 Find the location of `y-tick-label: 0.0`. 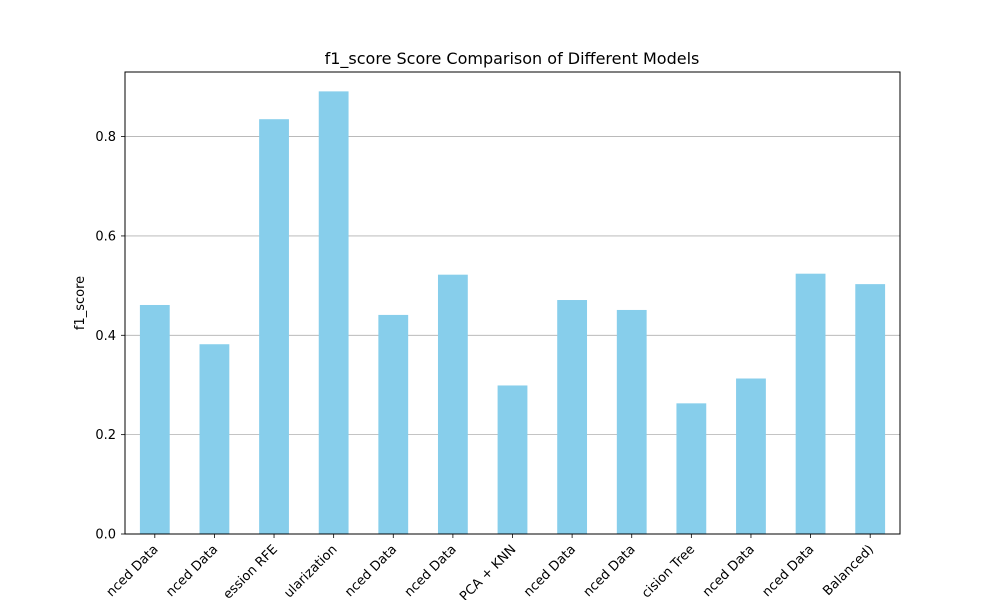

y-tick-label: 0.0 is located at coordinates (105, 535).